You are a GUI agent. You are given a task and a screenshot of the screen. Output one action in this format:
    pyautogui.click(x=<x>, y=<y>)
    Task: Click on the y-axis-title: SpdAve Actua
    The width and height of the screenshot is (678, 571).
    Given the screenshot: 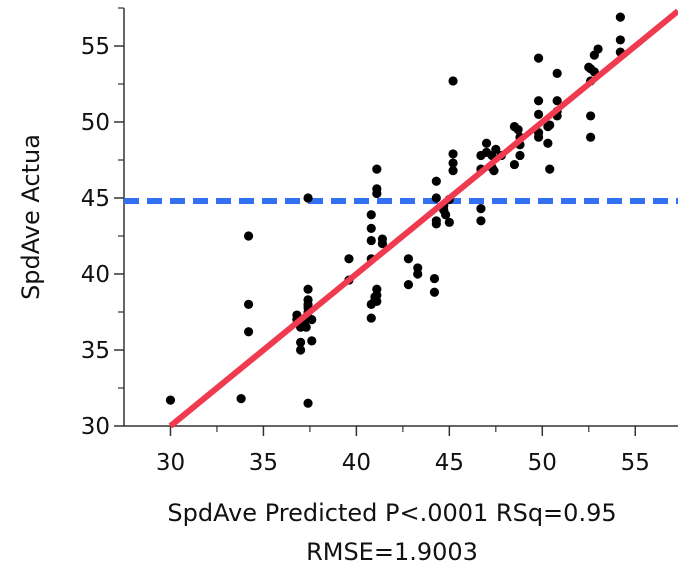 What is the action you would take?
    pyautogui.click(x=31, y=217)
    